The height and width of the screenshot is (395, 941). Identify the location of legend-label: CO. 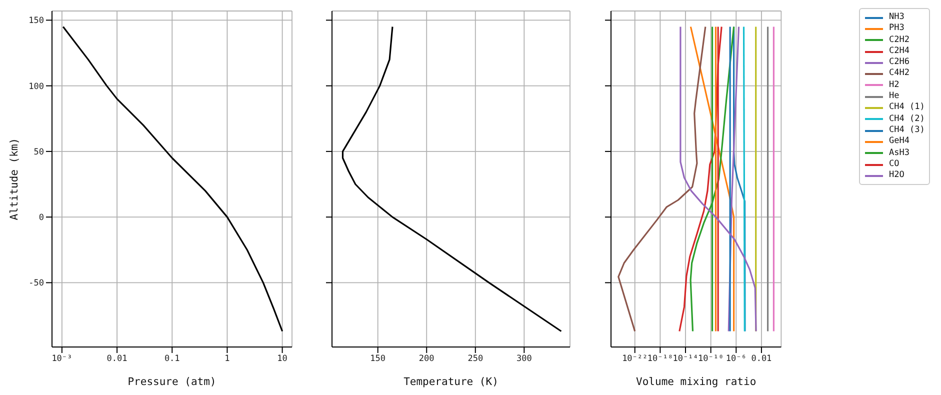
(894, 164).